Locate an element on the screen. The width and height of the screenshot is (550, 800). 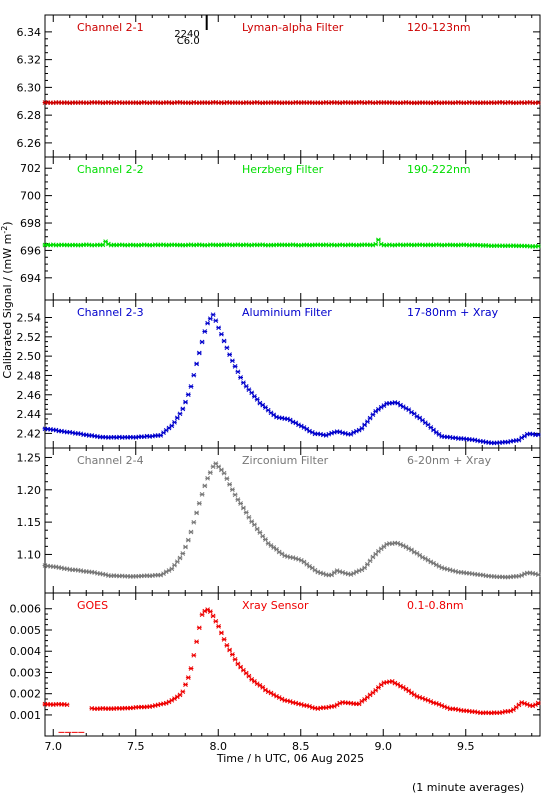
channel-label: Channel 2-4 is located at coordinates (110, 460).